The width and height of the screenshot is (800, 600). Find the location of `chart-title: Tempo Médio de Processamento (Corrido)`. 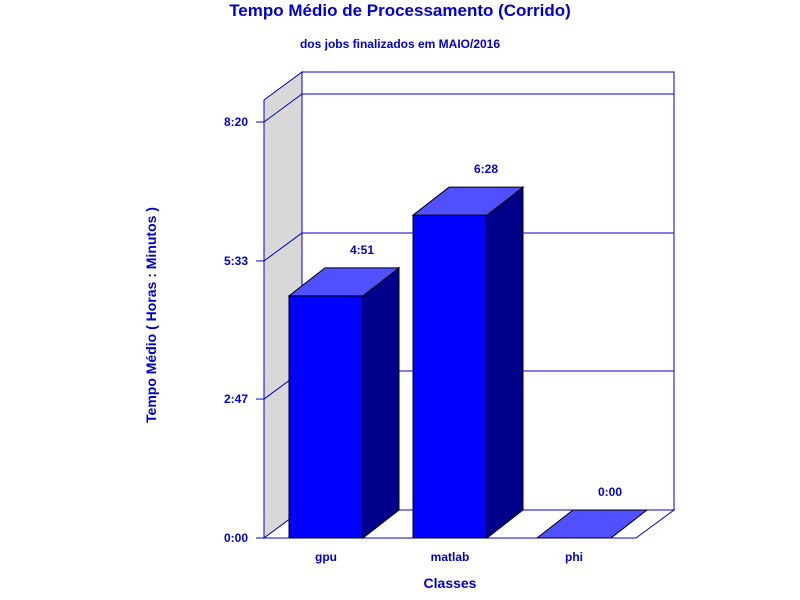

chart-title: Tempo Médio de Processamento (Corrido) is located at coordinates (400, 10).